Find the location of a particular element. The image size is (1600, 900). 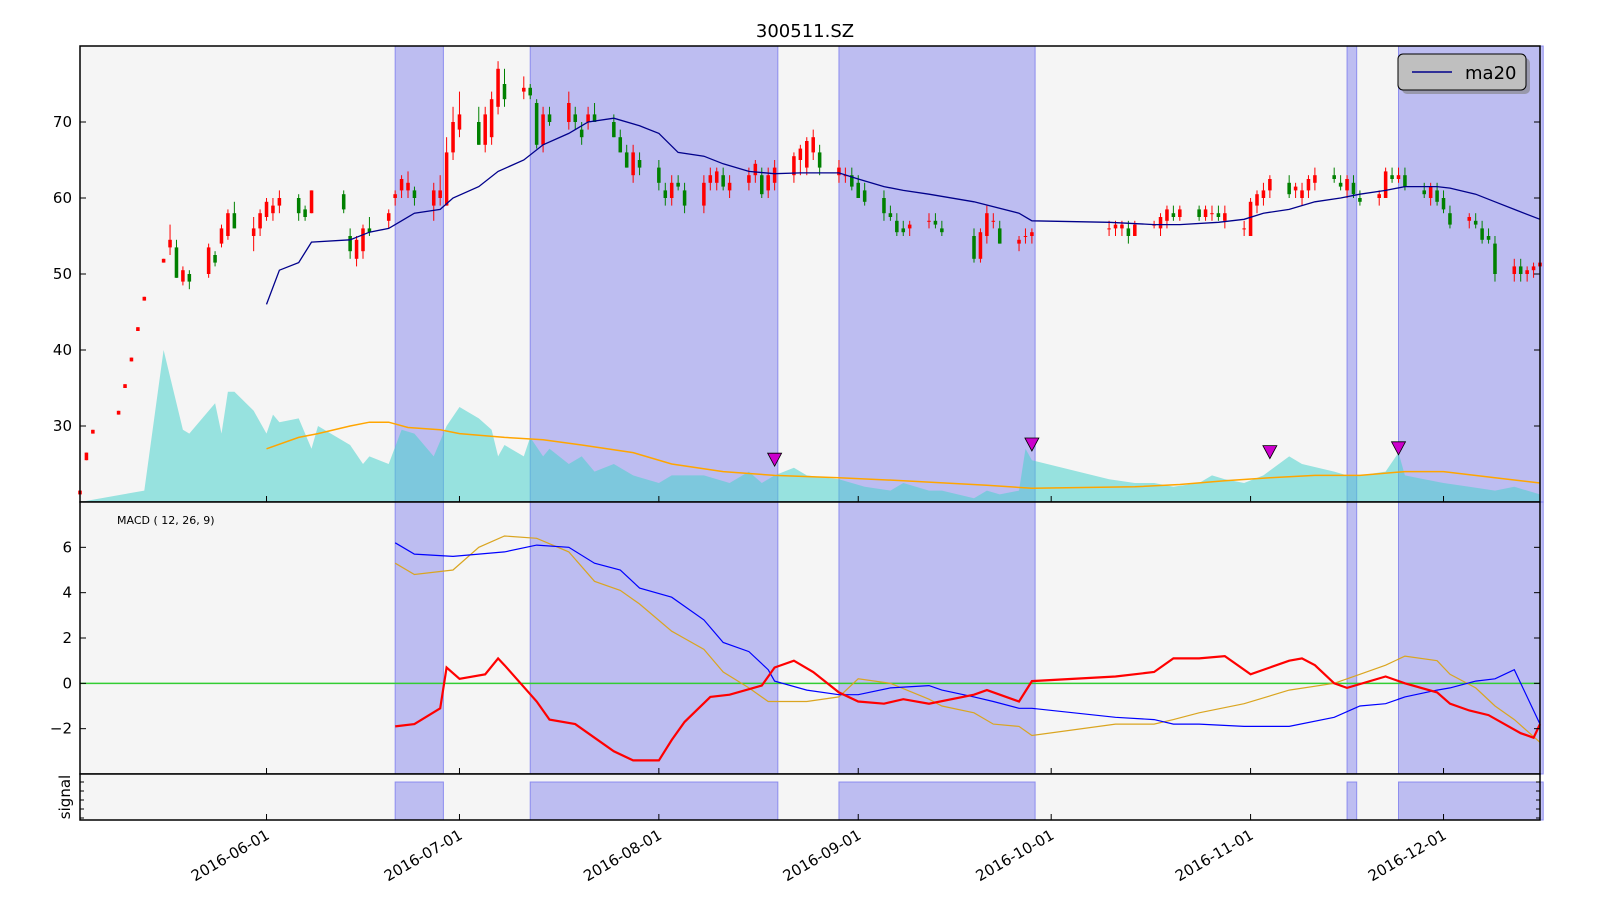

signal-markers is located at coordinates (1086, 452).